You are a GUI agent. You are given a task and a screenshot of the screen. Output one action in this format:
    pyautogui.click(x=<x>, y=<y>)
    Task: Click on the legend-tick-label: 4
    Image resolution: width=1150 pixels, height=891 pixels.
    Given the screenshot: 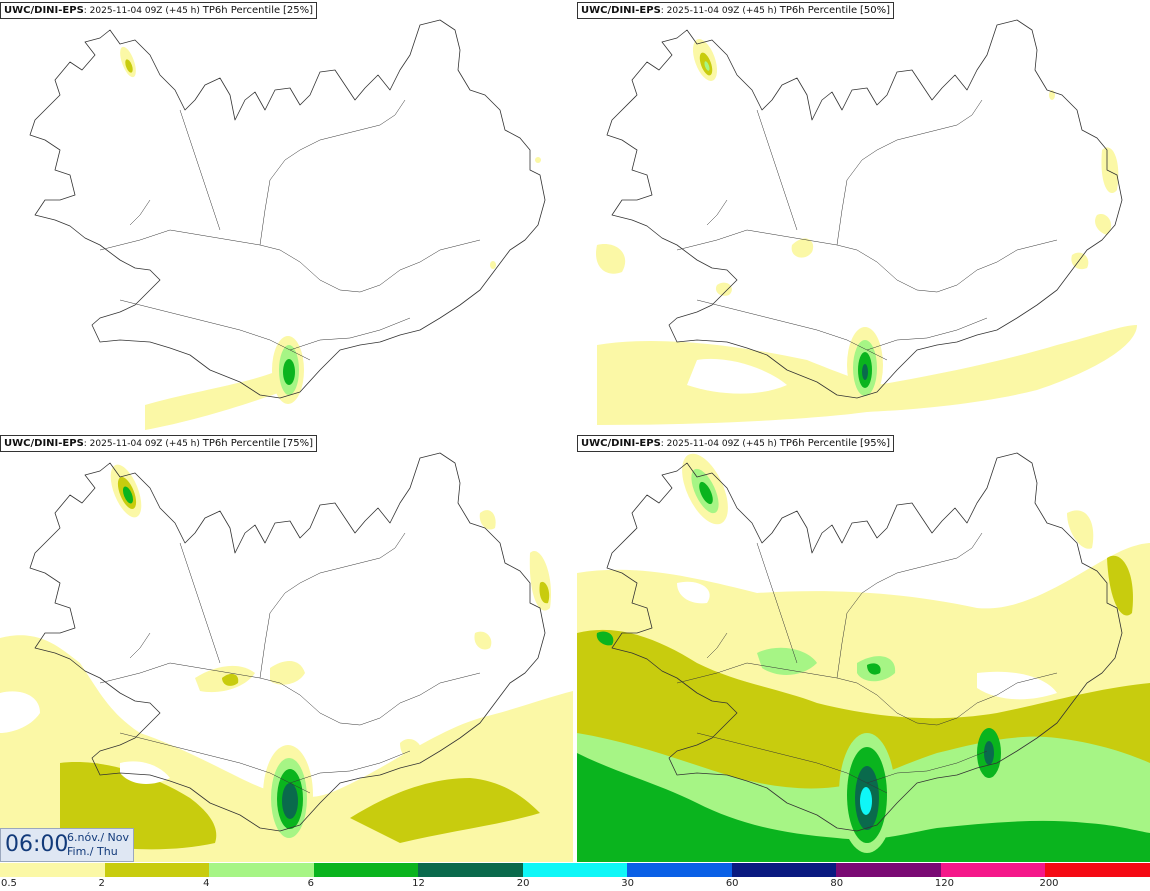 What is the action you would take?
    pyautogui.click(x=206, y=883)
    